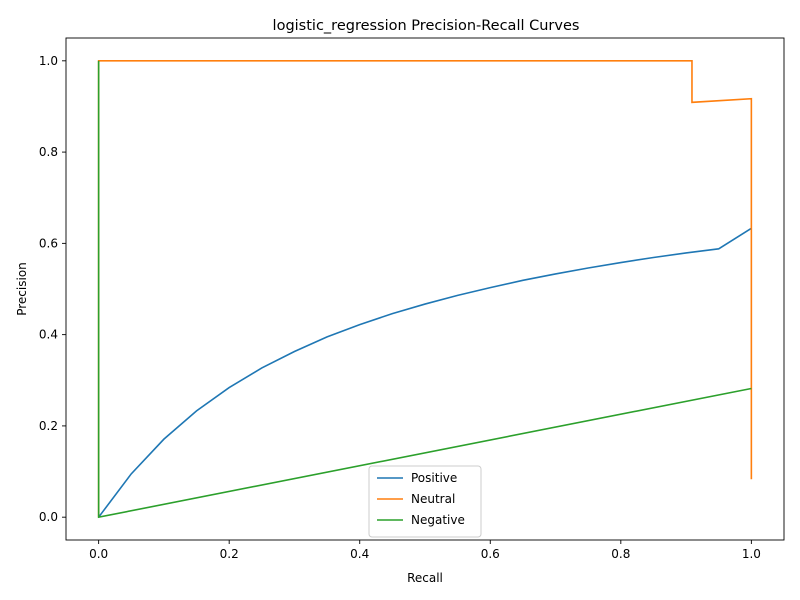 The image size is (800, 600). I want to click on legend: Positive Neutral Negative, so click(425, 501).